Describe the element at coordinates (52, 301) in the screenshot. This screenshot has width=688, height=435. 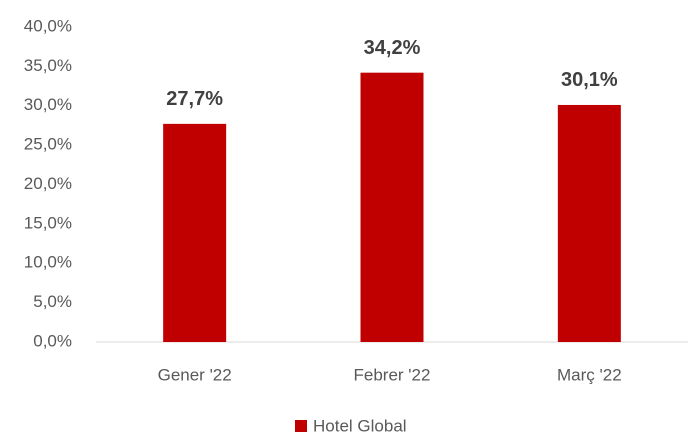
I see `y-tick-label: 5,0%` at that location.